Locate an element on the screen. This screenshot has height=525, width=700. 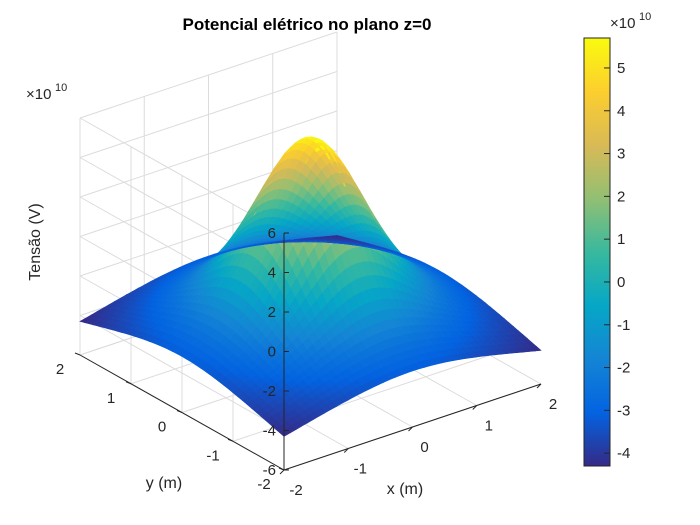
colorbar: -4 -3 -2 -1 0 1 2 3 4 5 ×10 10 is located at coordinates (617, 239).